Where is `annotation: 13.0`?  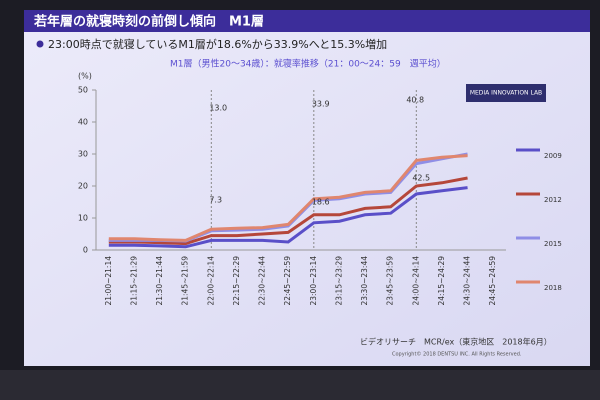 annotation: 13.0 is located at coordinates (218, 108).